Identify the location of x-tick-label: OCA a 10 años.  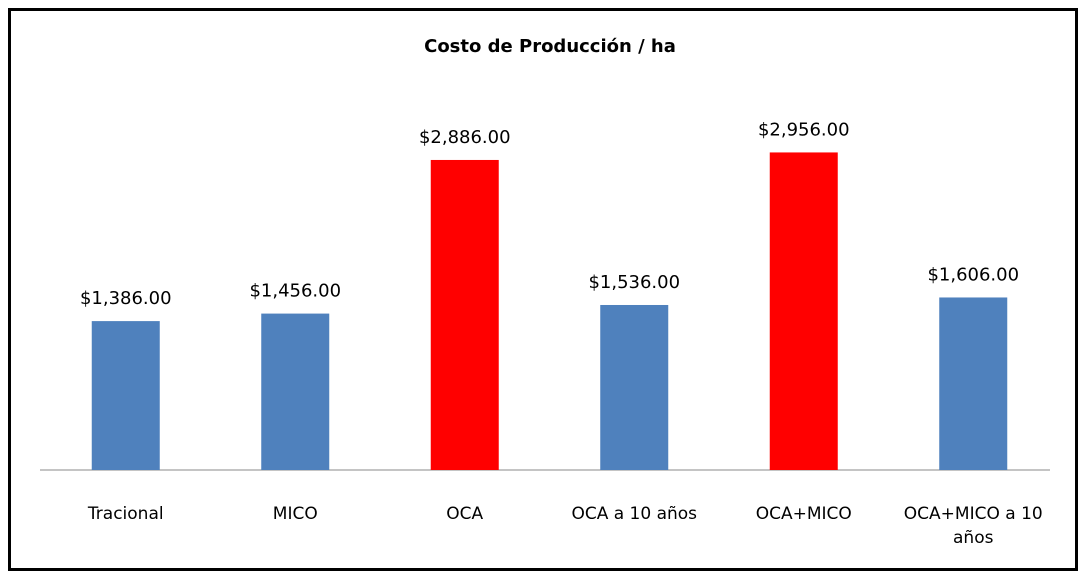
(634, 514).